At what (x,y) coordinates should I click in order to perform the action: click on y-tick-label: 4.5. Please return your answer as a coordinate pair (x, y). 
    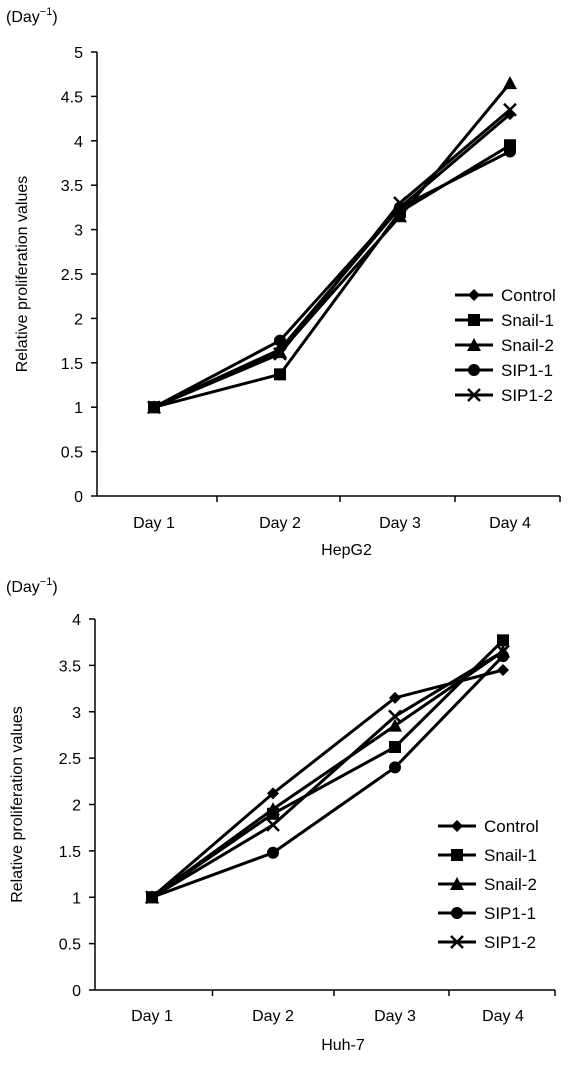
    Looking at the image, I should click on (72, 97).